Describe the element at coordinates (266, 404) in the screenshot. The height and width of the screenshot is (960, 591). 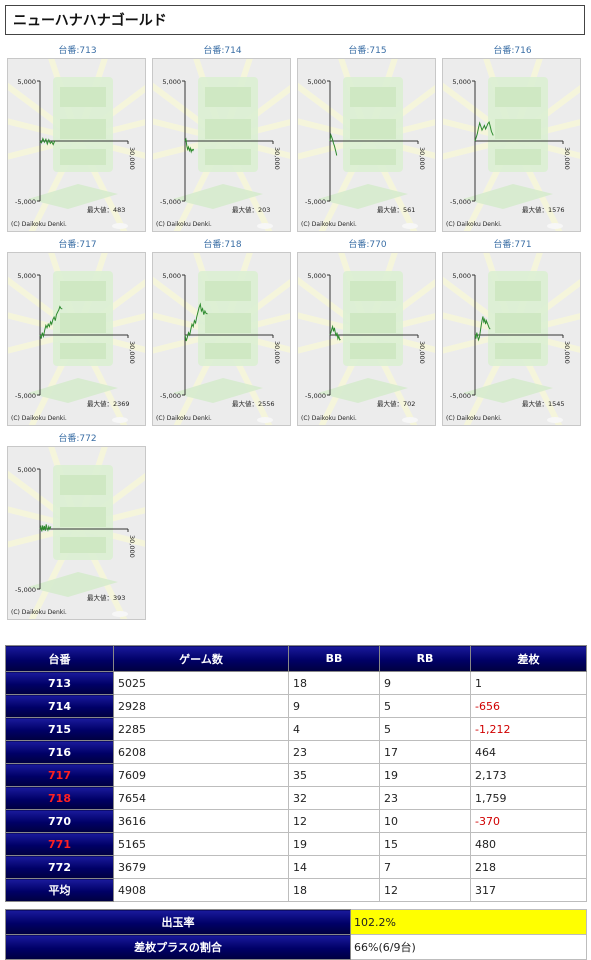
I see `max-value-number: 2556` at that location.